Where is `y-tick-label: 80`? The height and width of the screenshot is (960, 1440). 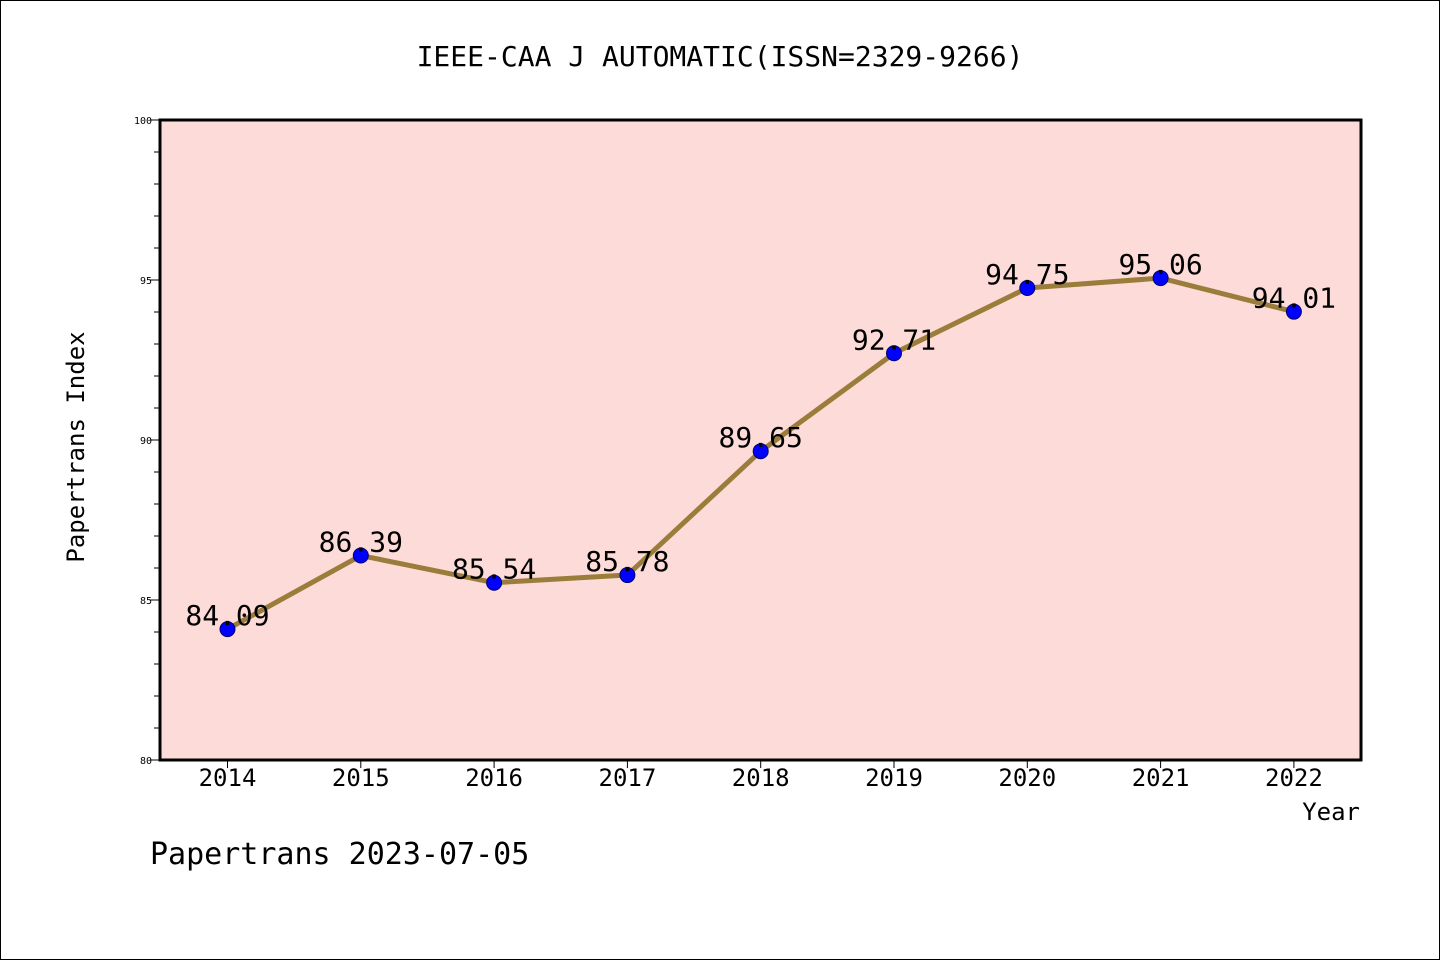
y-tick-label: 80 is located at coordinates (146, 761).